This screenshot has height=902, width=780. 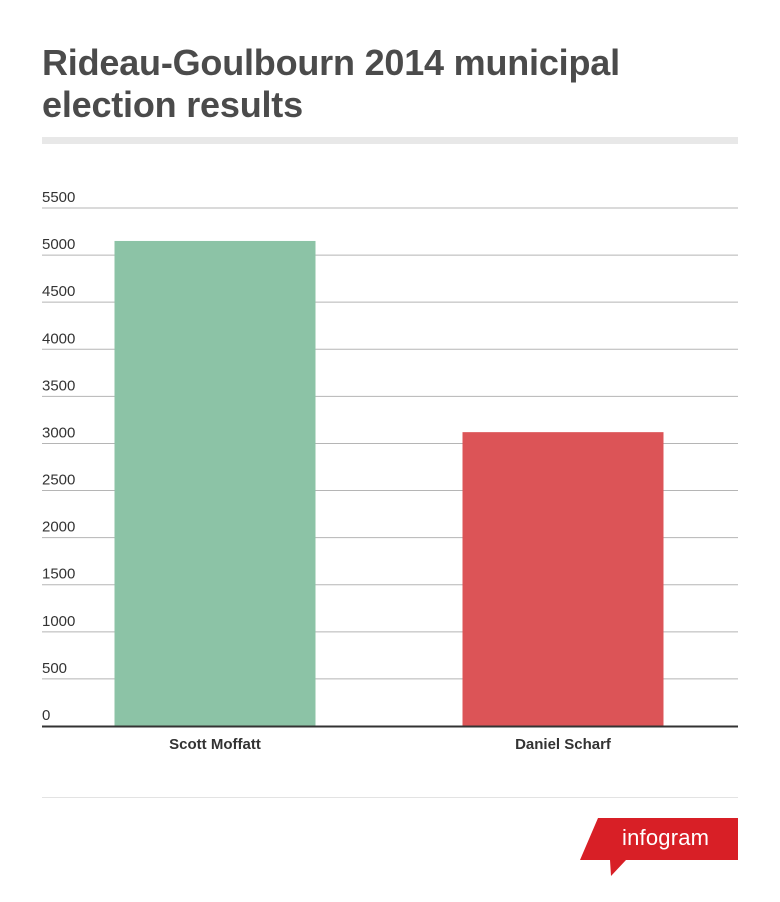 I want to click on x-category-label: Daniel Scharf, so click(x=563, y=744).